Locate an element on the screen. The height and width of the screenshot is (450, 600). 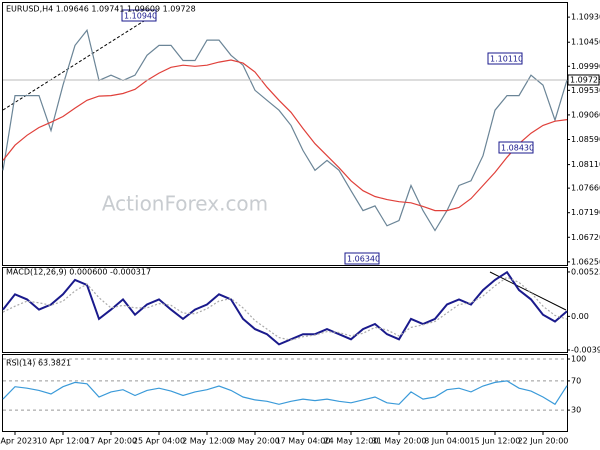
annotation: 1.06340 is located at coordinates (363, 259).